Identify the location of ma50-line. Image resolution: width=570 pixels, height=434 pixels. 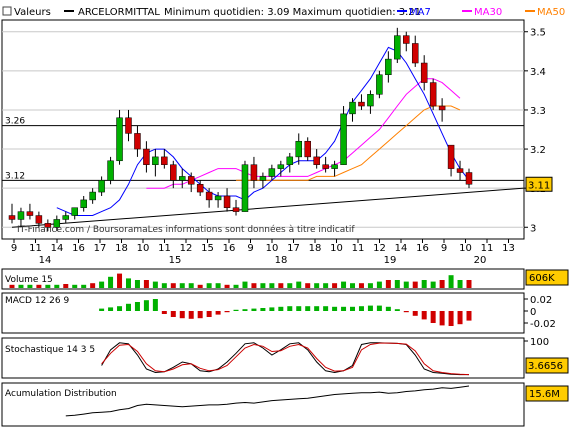
(348, 143).